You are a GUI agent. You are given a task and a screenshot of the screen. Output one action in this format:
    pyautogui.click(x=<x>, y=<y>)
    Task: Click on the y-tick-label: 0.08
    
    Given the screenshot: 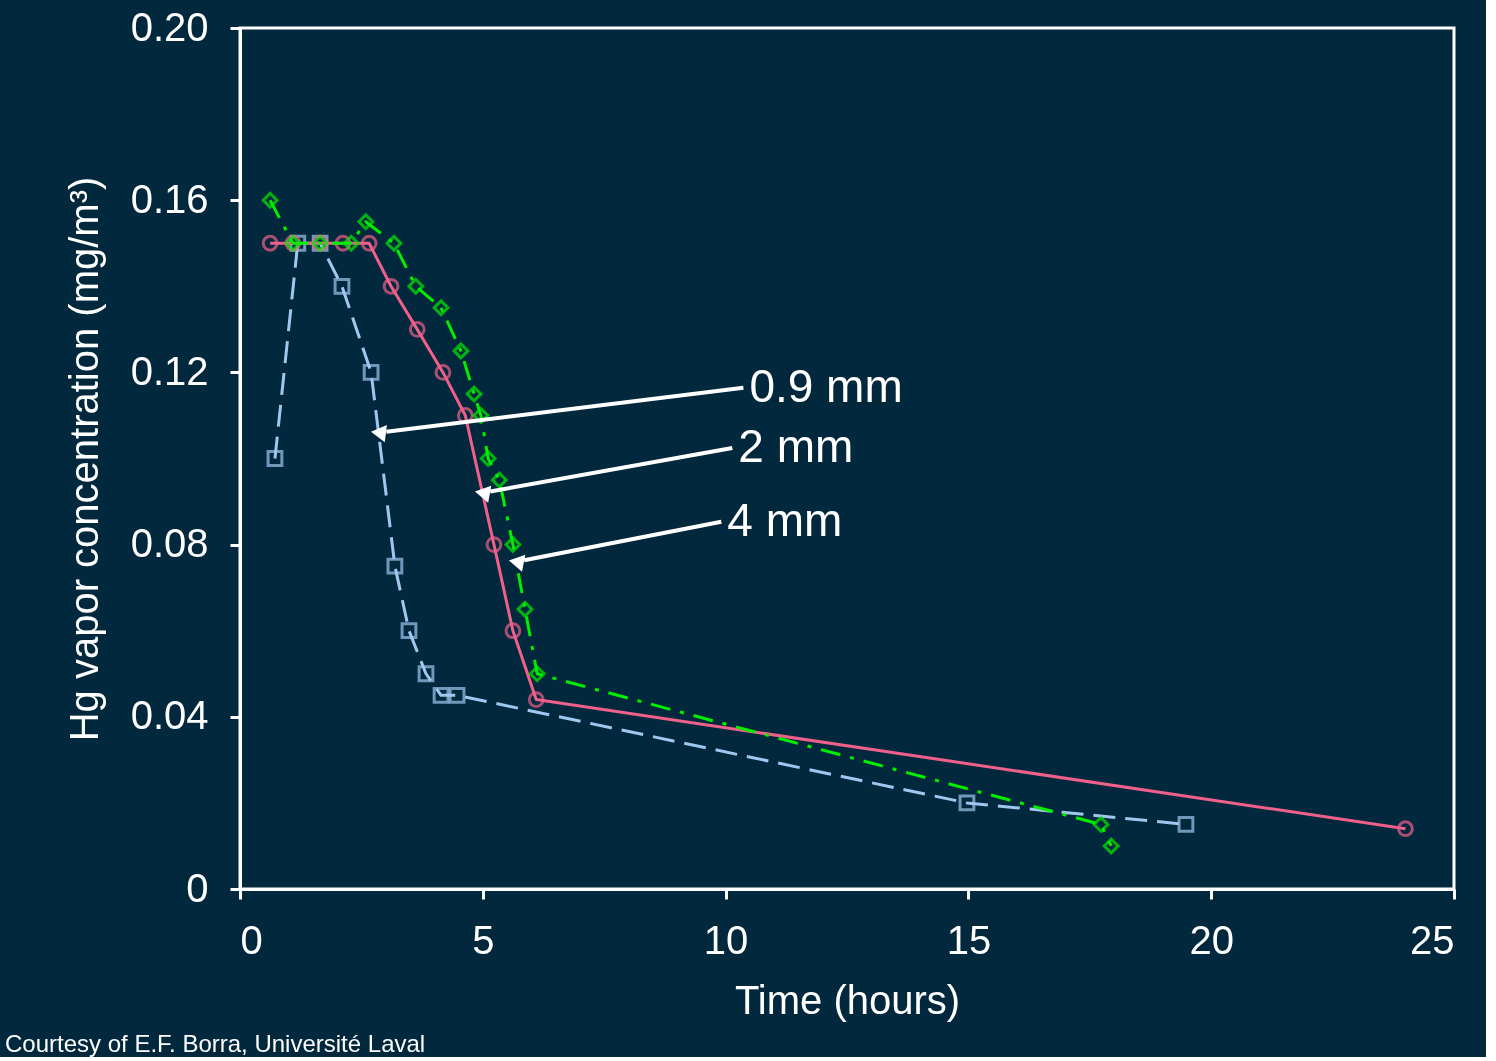 What is the action you would take?
    pyautogui.click(x=169, y=543)
    